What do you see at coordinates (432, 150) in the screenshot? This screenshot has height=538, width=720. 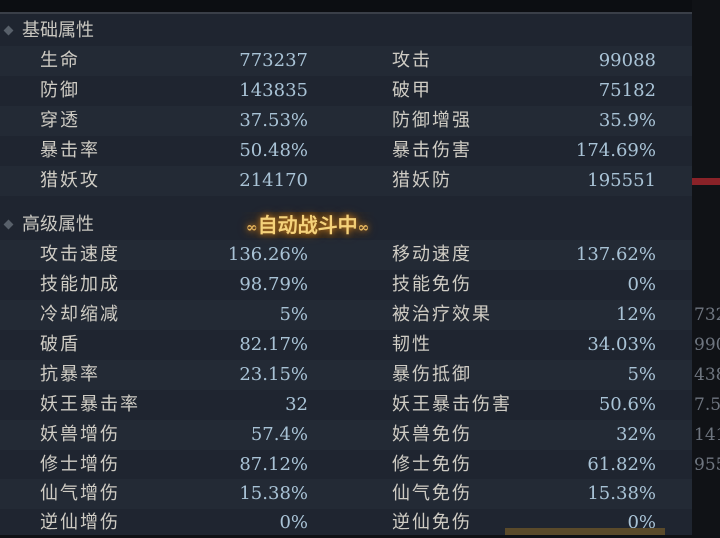 I see `attr-label: 暴击伤害` at bounding box center [432, 150].